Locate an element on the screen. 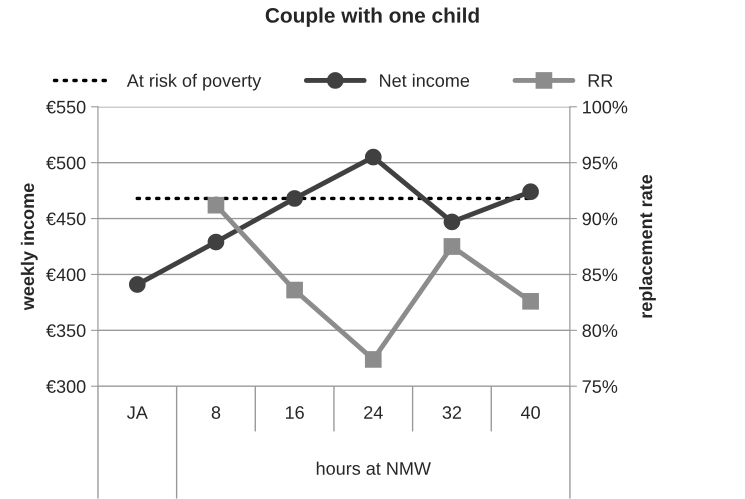 The width and height of the screenshot is (745, 499). y2-tick-label: 100% is located at coordinates (605, 107).